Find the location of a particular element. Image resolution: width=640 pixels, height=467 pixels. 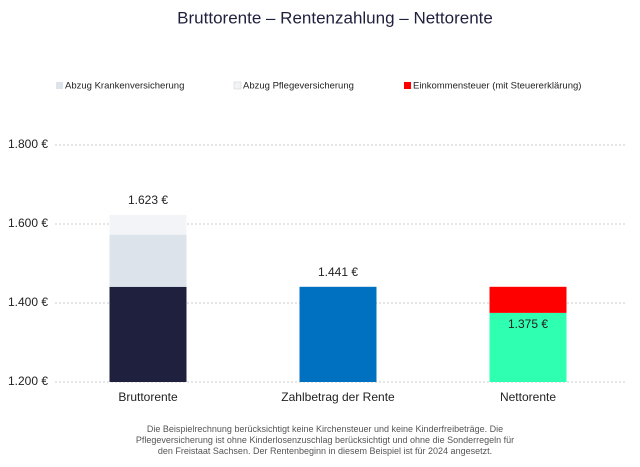

legend-label: Einkommensteuer (mit Steuererklärung) is located at coordinates (497, 86).